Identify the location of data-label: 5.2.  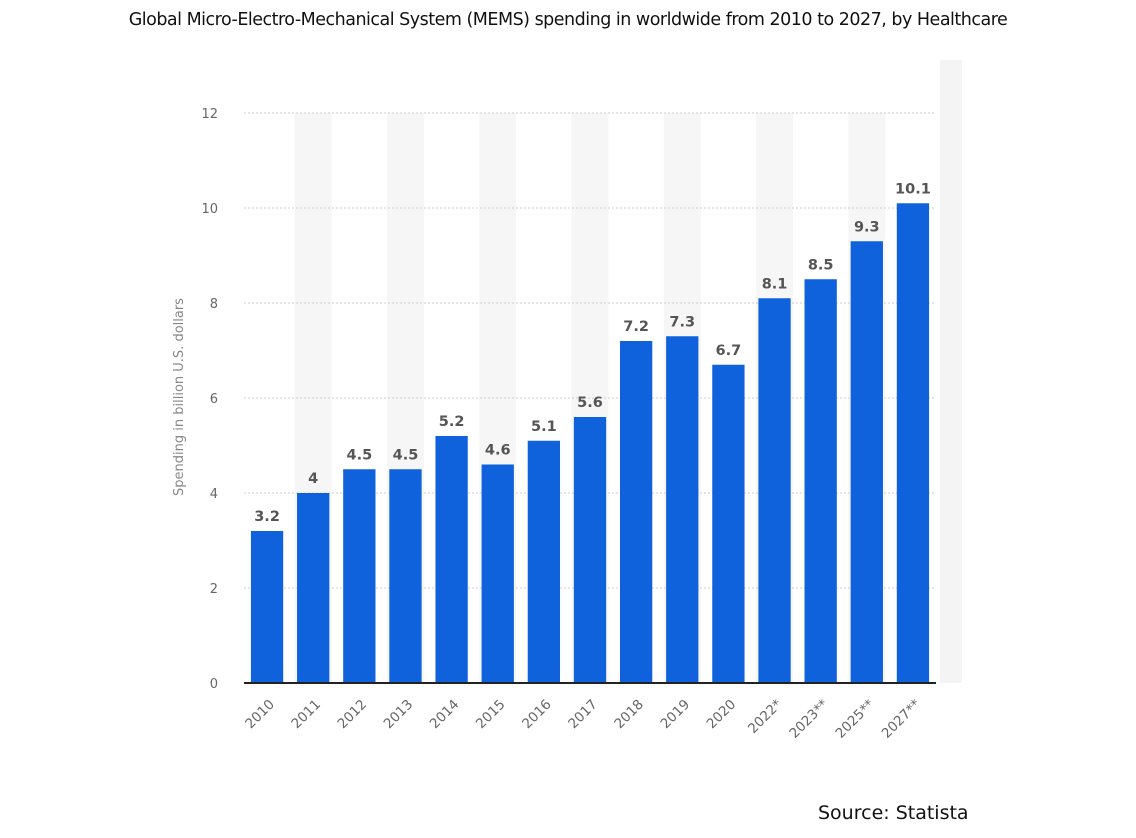
(452, 422).